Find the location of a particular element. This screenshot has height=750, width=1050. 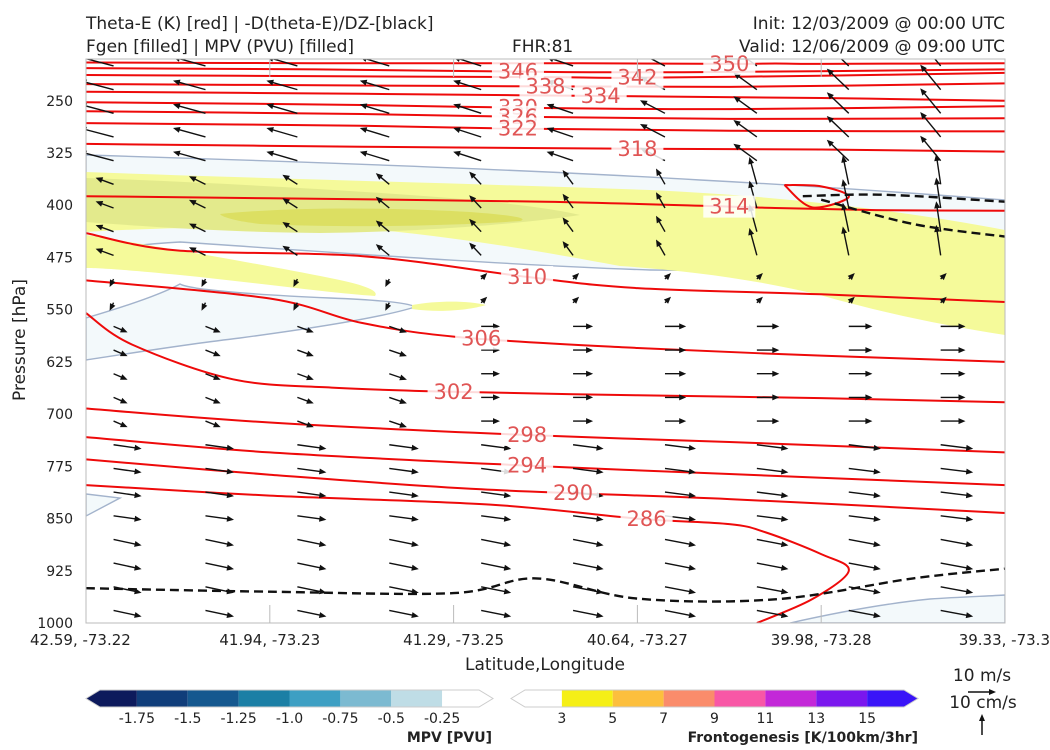

contour-label-294: 294 is located at coordinates (527, 466).